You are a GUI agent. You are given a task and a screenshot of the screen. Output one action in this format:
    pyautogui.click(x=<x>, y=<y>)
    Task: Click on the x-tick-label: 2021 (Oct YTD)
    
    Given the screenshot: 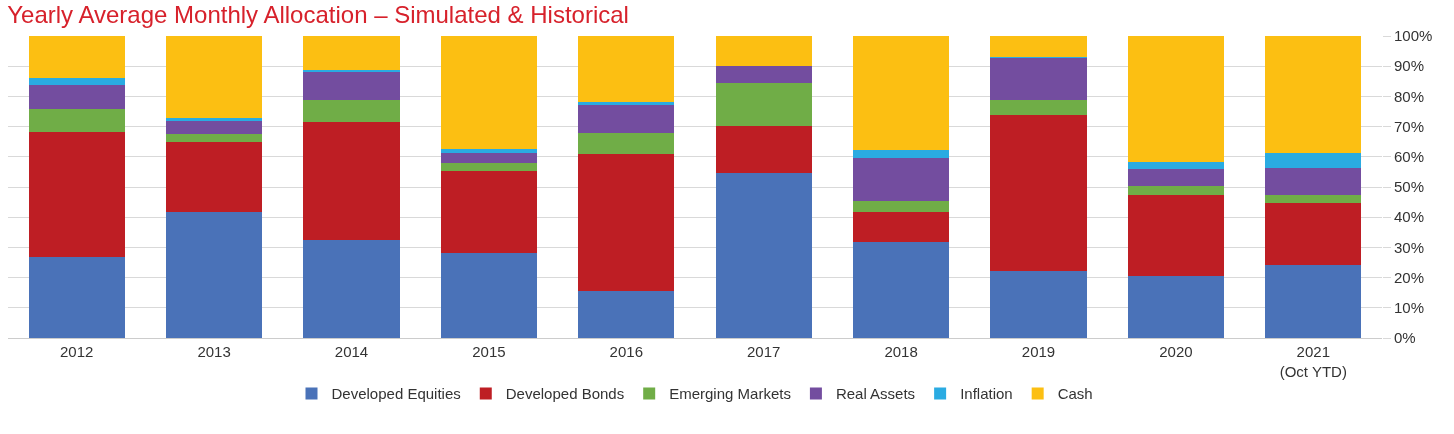 What is the action you would take?
    pyautogui.click(x=1313, y=361)
    